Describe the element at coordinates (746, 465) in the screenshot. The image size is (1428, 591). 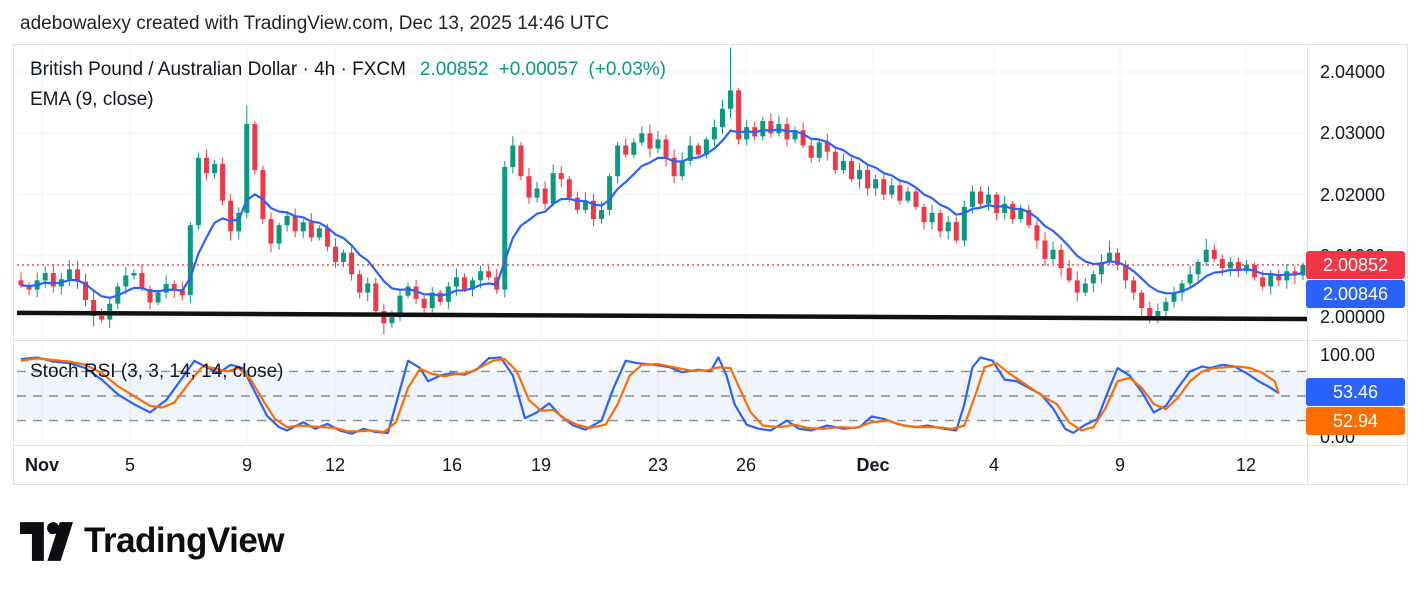
I see `time-tick-label: 26` at that location.